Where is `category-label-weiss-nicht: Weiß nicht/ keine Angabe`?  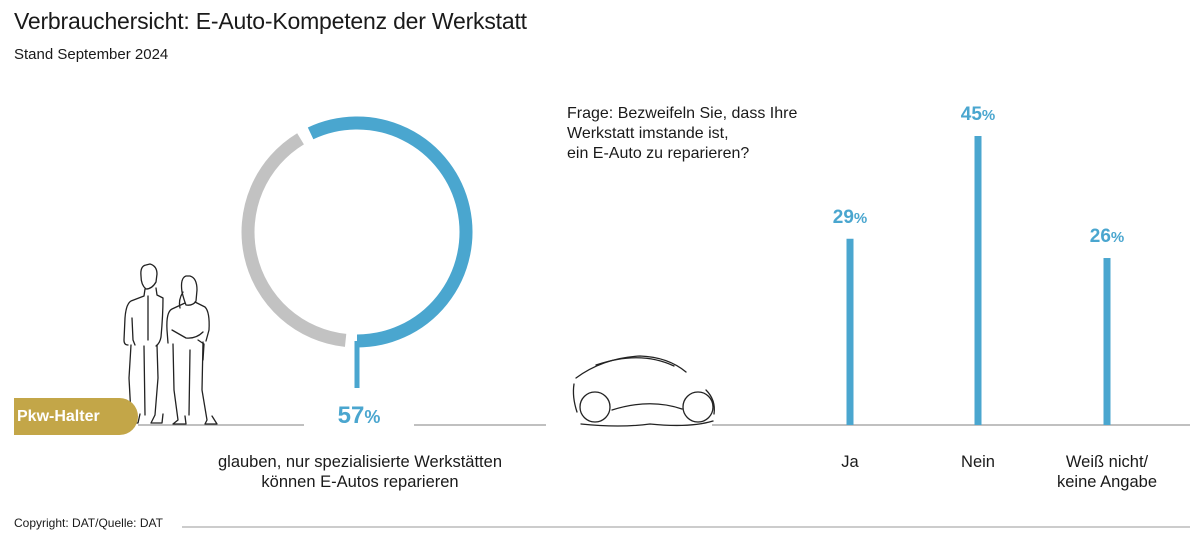
category-label-weiss-nicht: Weiß nicht/ keine Angabe is located at coordinates (1107, 472).